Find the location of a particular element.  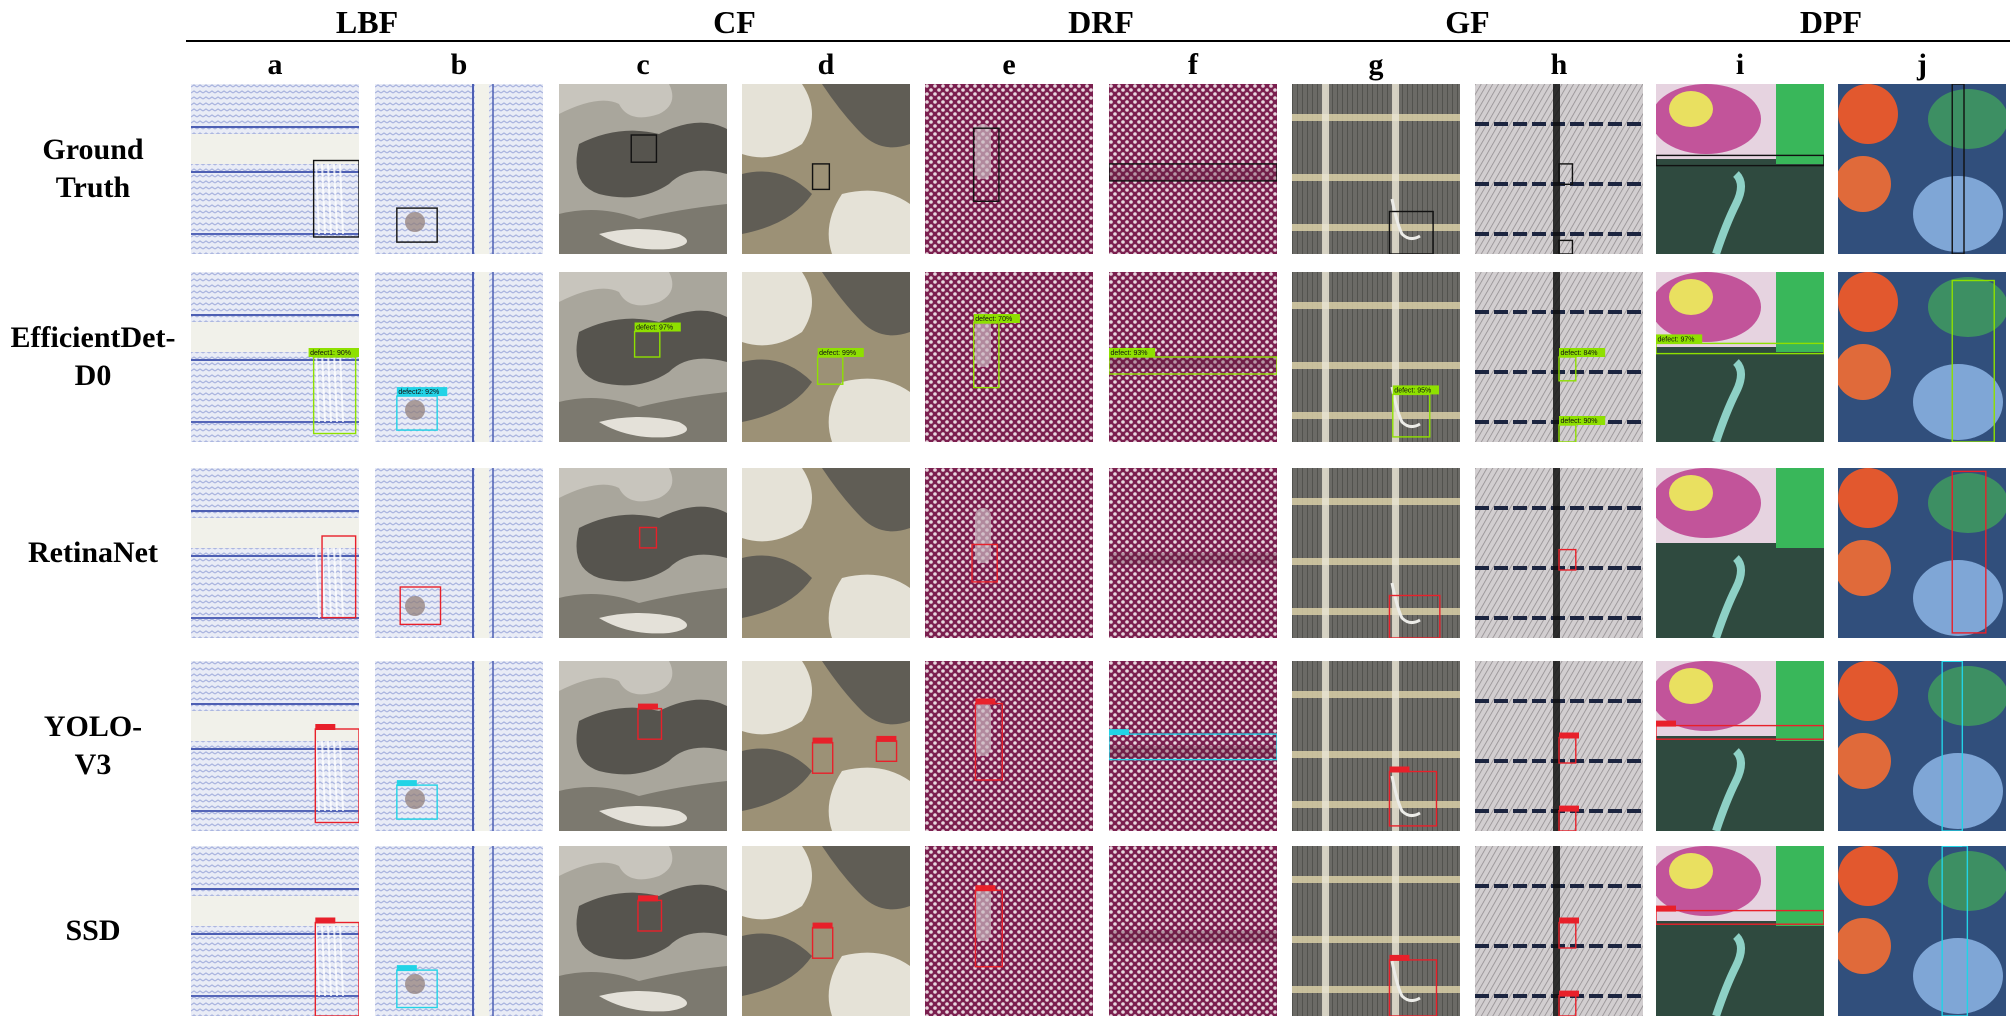

tile-d-row2 is located at coordinates (826, 553).